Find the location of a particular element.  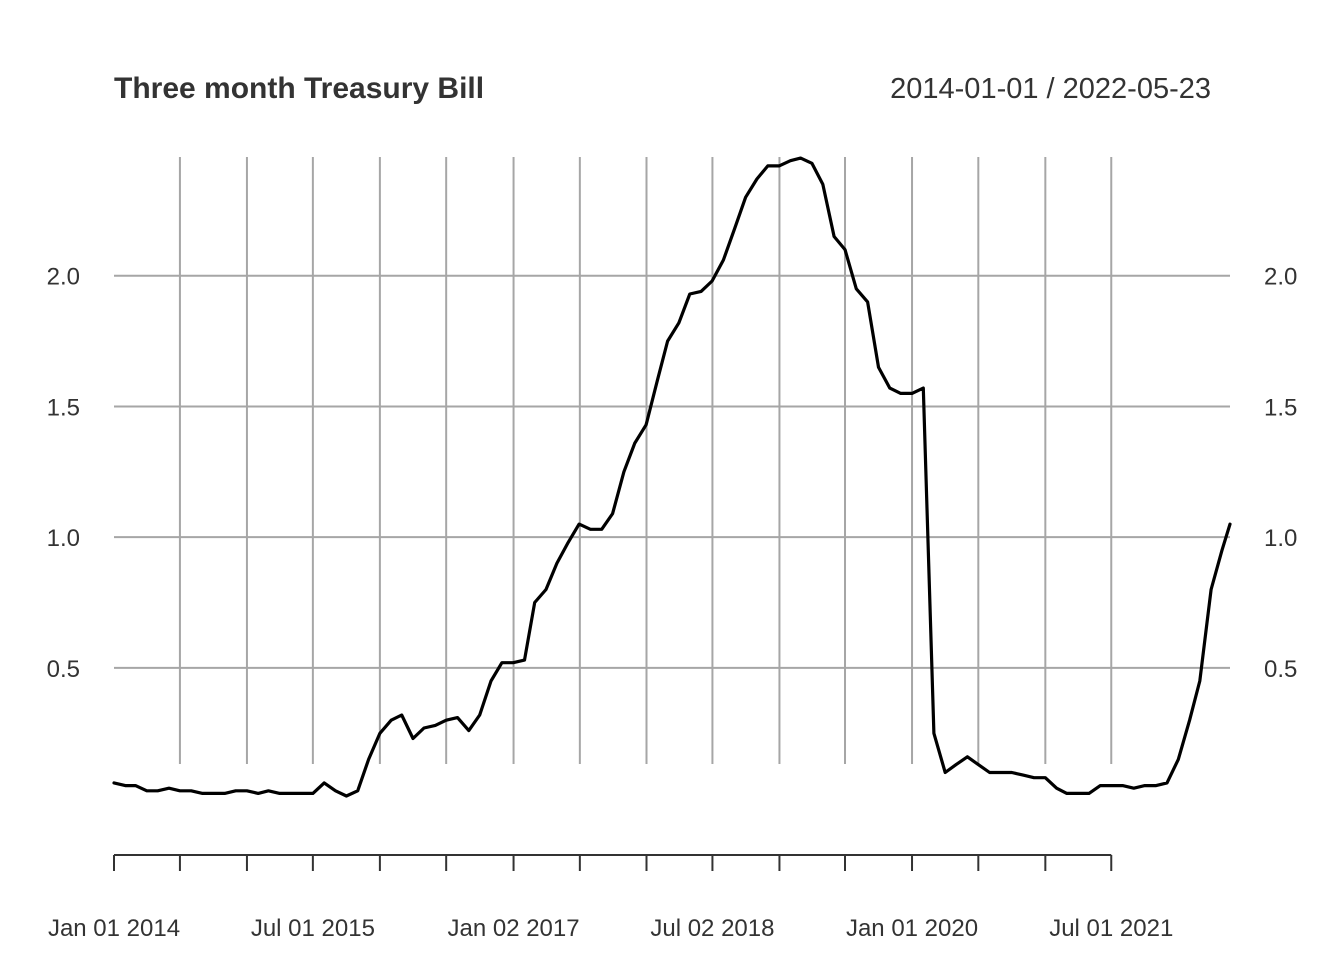

x-tick-label: Jul 01 2015 is located at coordinates (313, 928).